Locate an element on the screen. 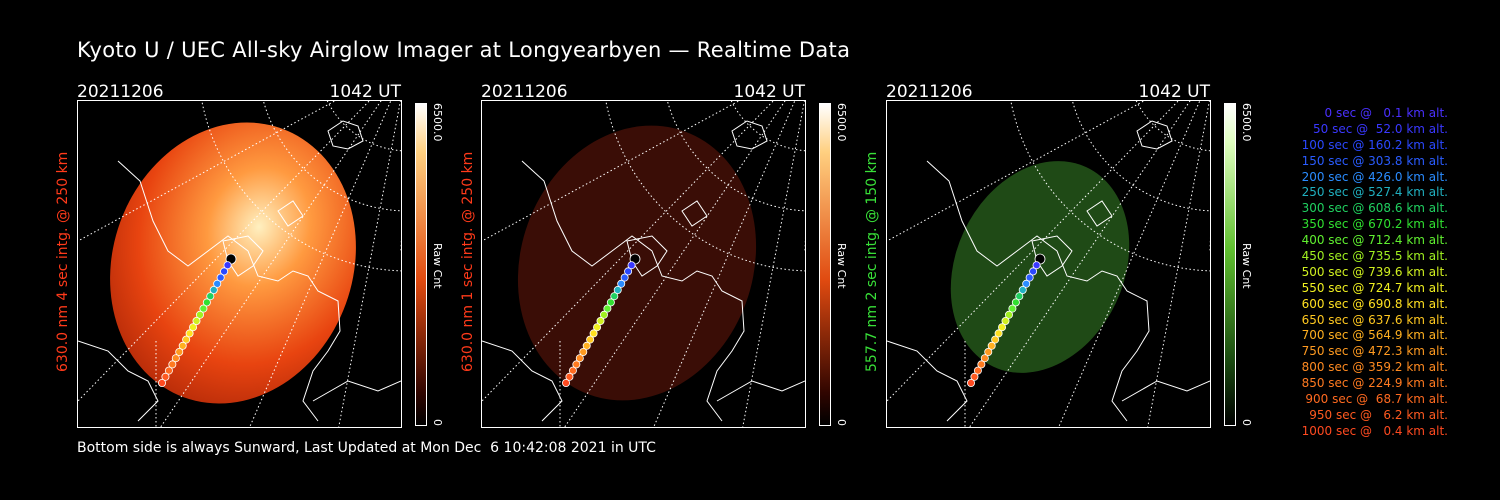  colorbar-3-min: 0 is located at coordinates (1246, 422).